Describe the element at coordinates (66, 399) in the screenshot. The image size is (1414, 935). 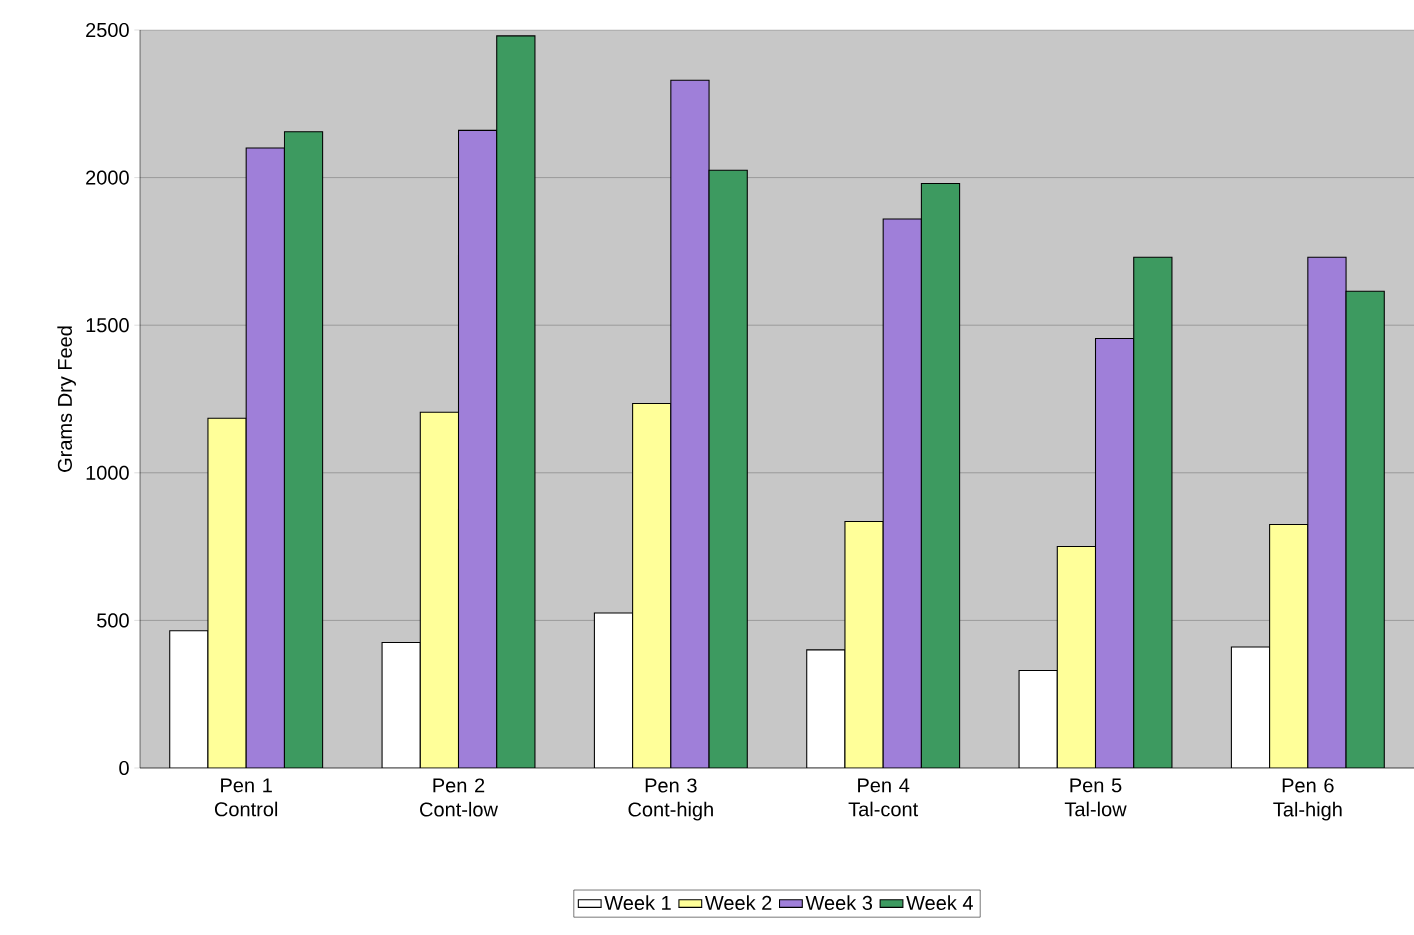
I see `y-axis-title: Grams Dry Feed` at that location.